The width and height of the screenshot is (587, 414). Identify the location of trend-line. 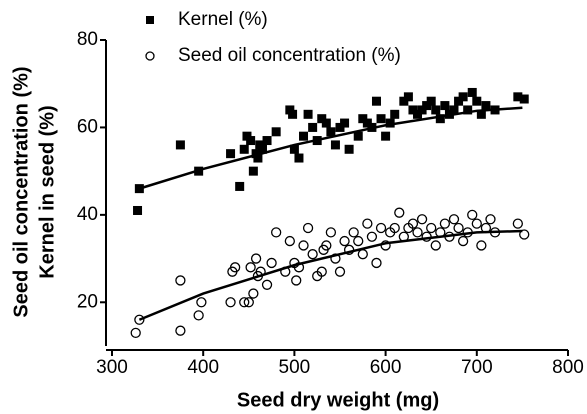
(330, 148).